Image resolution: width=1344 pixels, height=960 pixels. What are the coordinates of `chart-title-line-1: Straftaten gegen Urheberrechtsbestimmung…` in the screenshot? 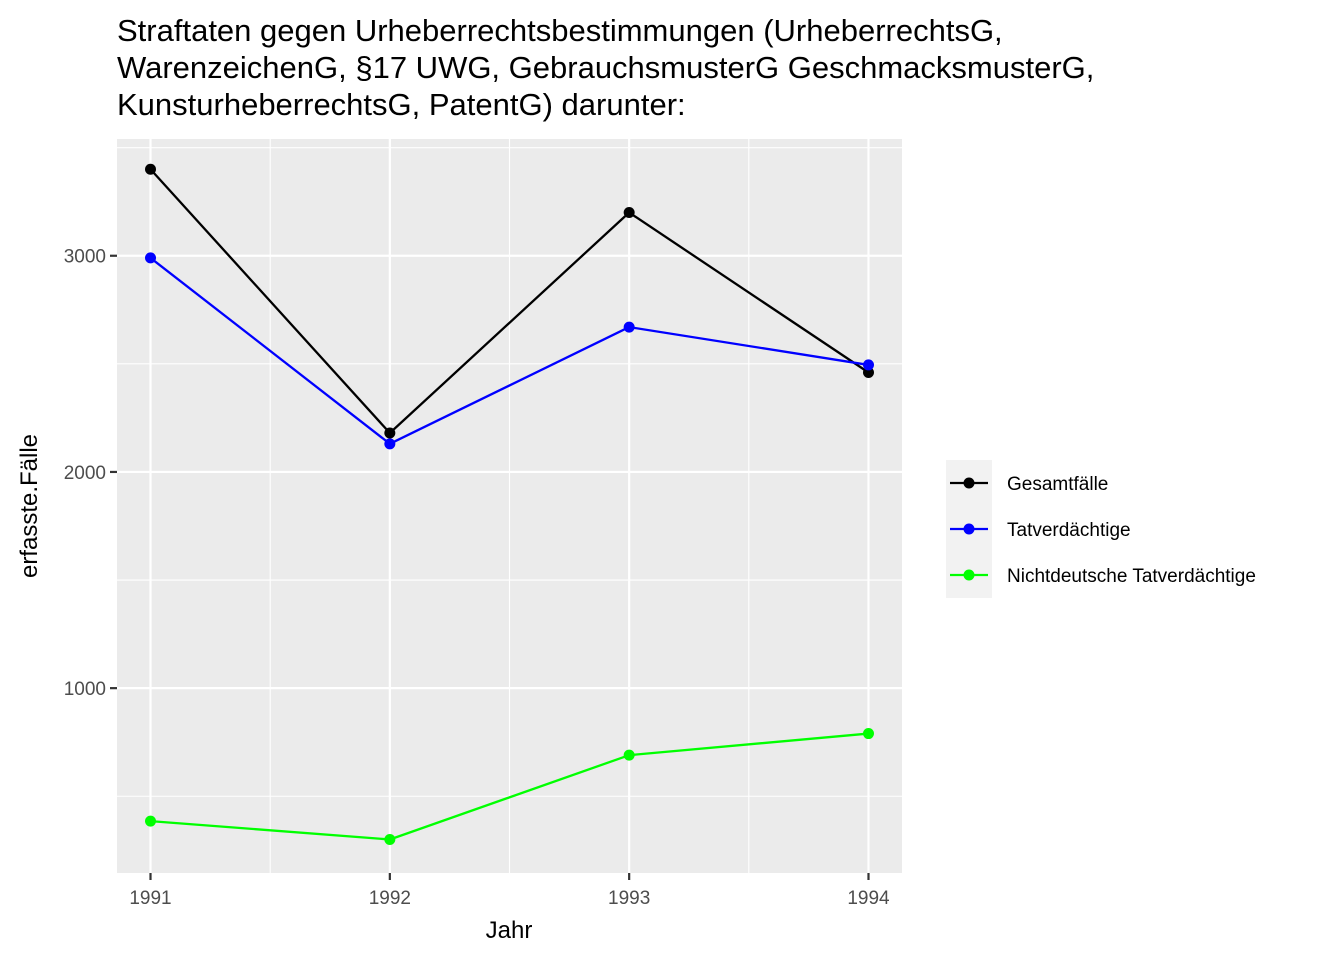 It's located at (560, 30).